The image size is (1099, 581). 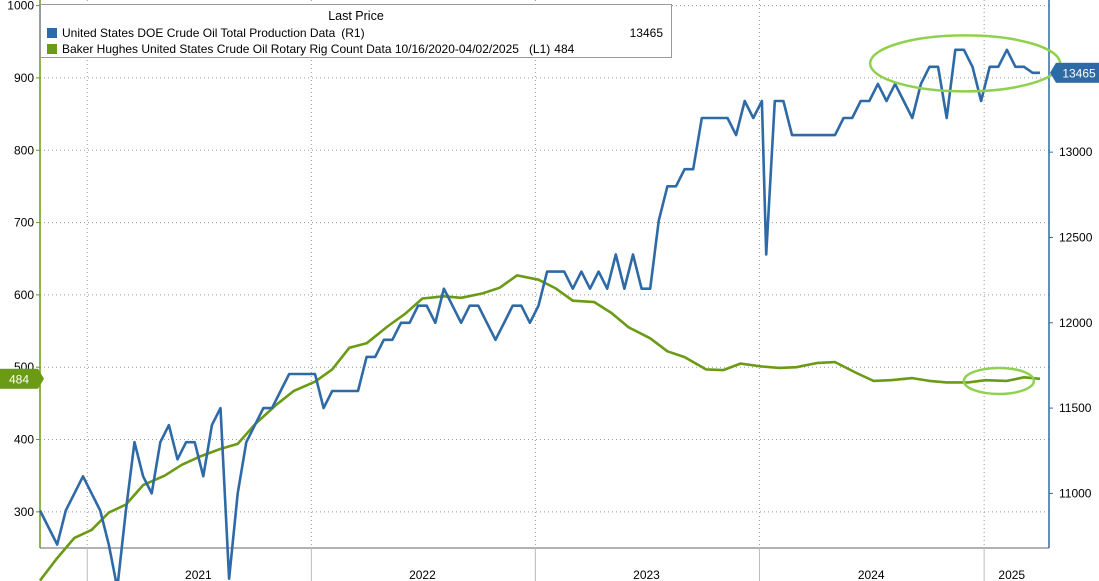 What do you see at coordinates (1075, 408) in the screenshot?
I see `right-tick-label: 11500` at bounding box center [1075, 408].